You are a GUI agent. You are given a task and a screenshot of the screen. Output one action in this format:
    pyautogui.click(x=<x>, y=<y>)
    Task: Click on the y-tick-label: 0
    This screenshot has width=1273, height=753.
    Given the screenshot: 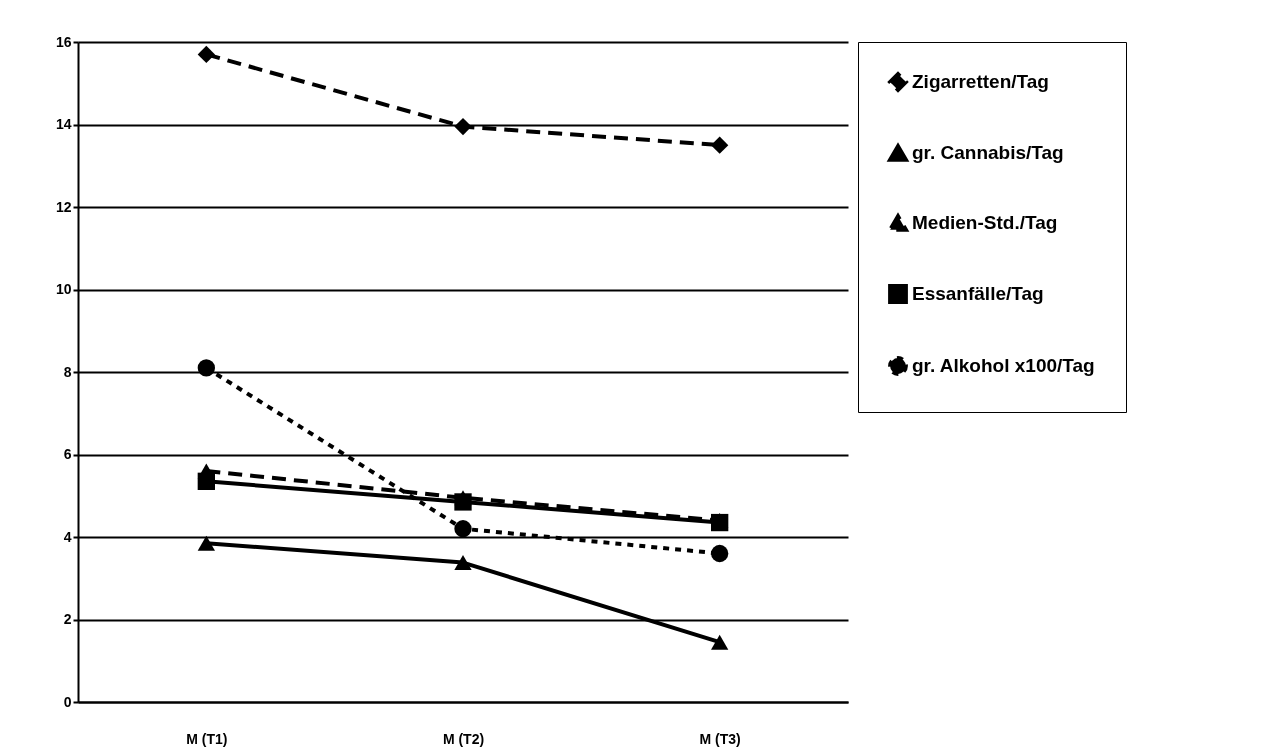 What is the action you would take?
    pyautogui.click(x=67, y=701)
    